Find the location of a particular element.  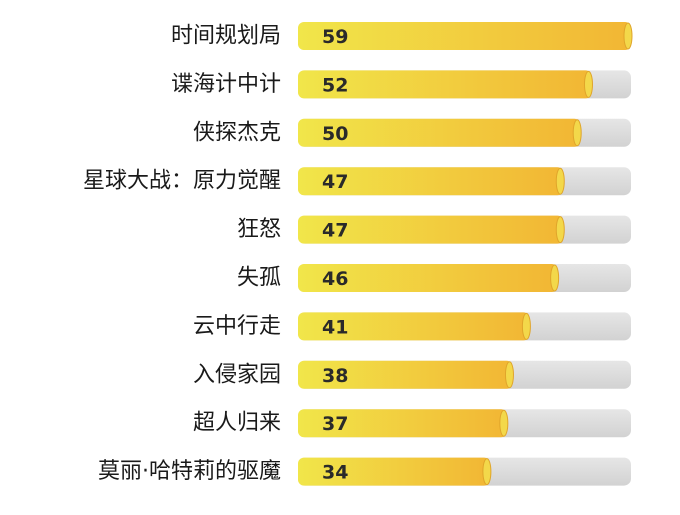

bar-row: 莫丽·哈特莉的驱魔 34 is located at coordinates (364, 471).